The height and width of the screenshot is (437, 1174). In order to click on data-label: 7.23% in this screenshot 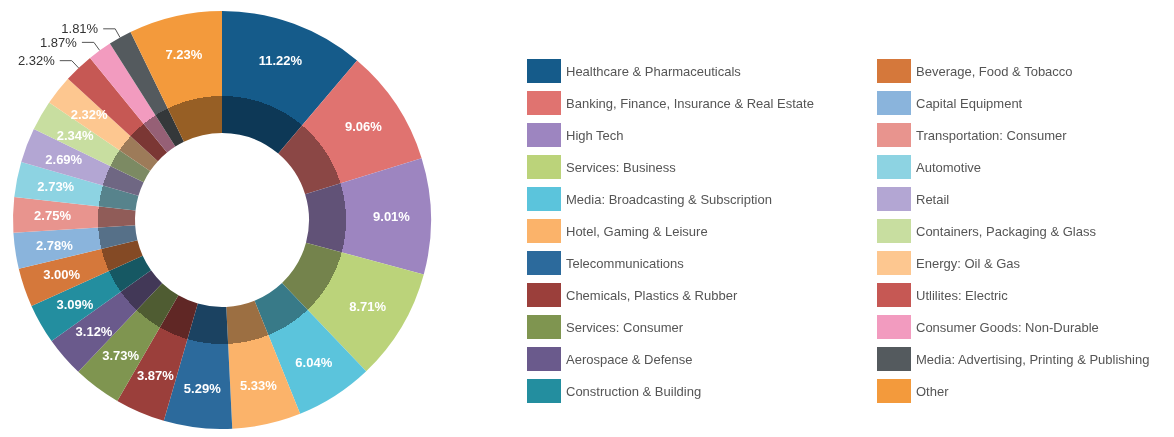, I will do `click(184, 55)`.